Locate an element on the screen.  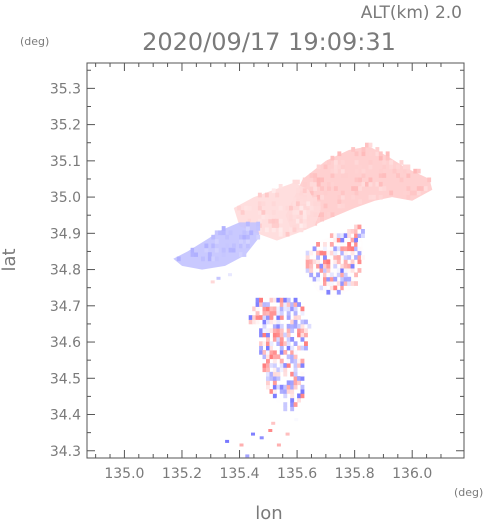
x-tick-label: 135.4 is located at coordinates (239, 474).